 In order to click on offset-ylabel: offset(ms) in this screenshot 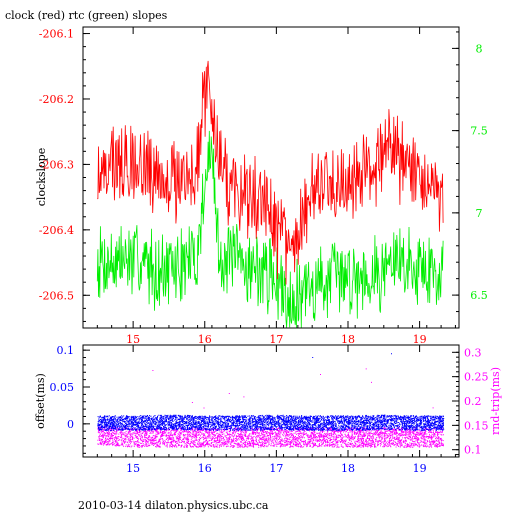, I will do `click(40, 401)`.